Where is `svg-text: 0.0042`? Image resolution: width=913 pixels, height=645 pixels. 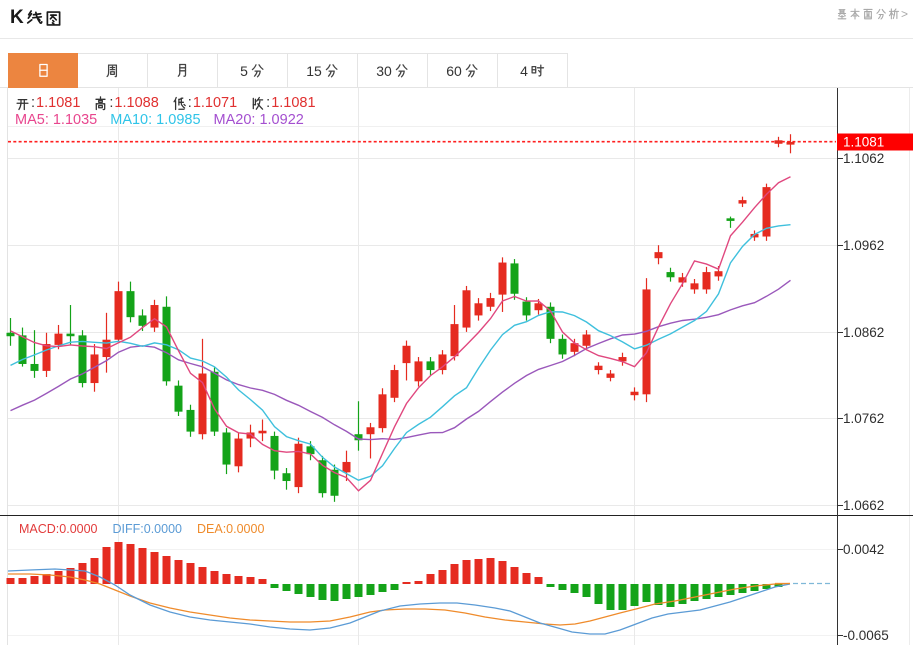
svg-text: 0.0042 is located at coordinates (863, 549).